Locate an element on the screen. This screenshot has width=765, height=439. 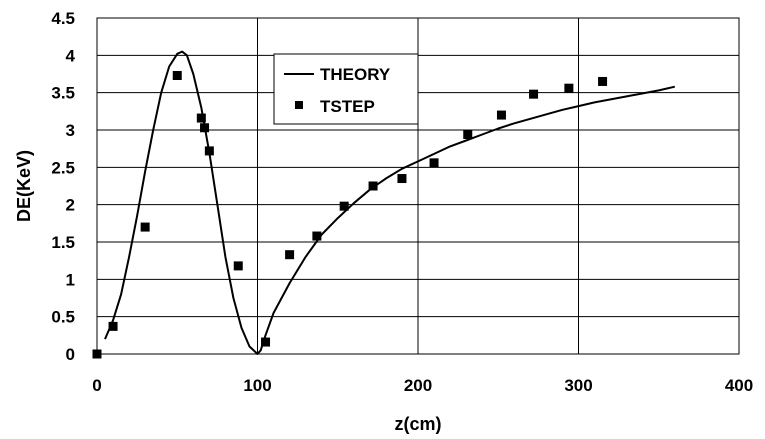
x-tick-label: 200 is located at coordinates (418, 385).